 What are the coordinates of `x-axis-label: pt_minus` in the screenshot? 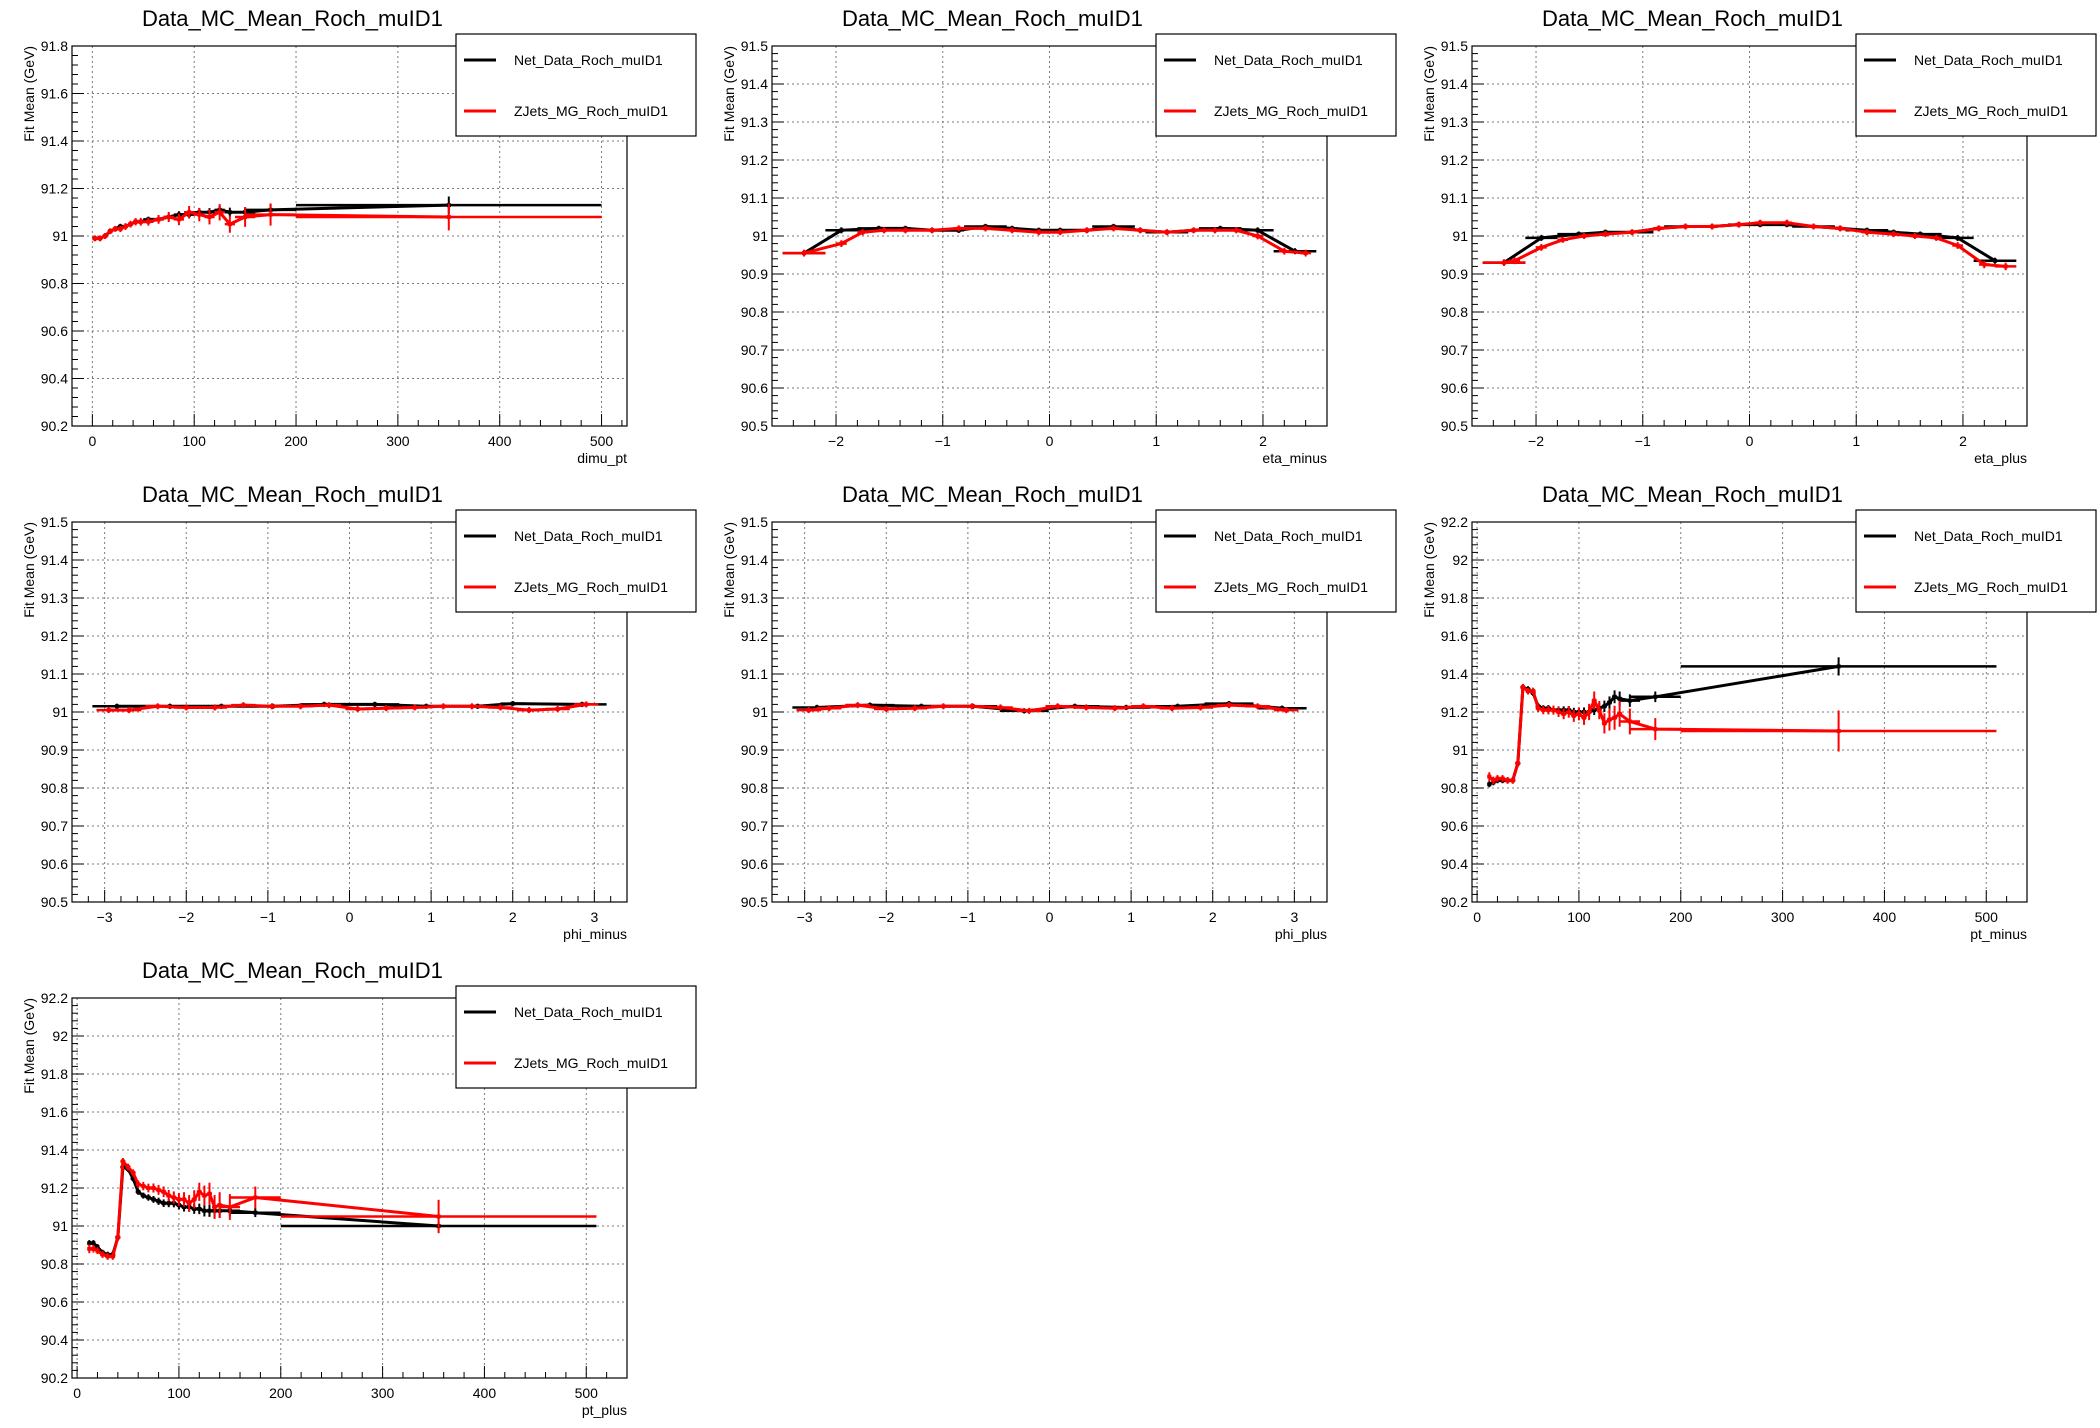 It's located at (1998, 934).